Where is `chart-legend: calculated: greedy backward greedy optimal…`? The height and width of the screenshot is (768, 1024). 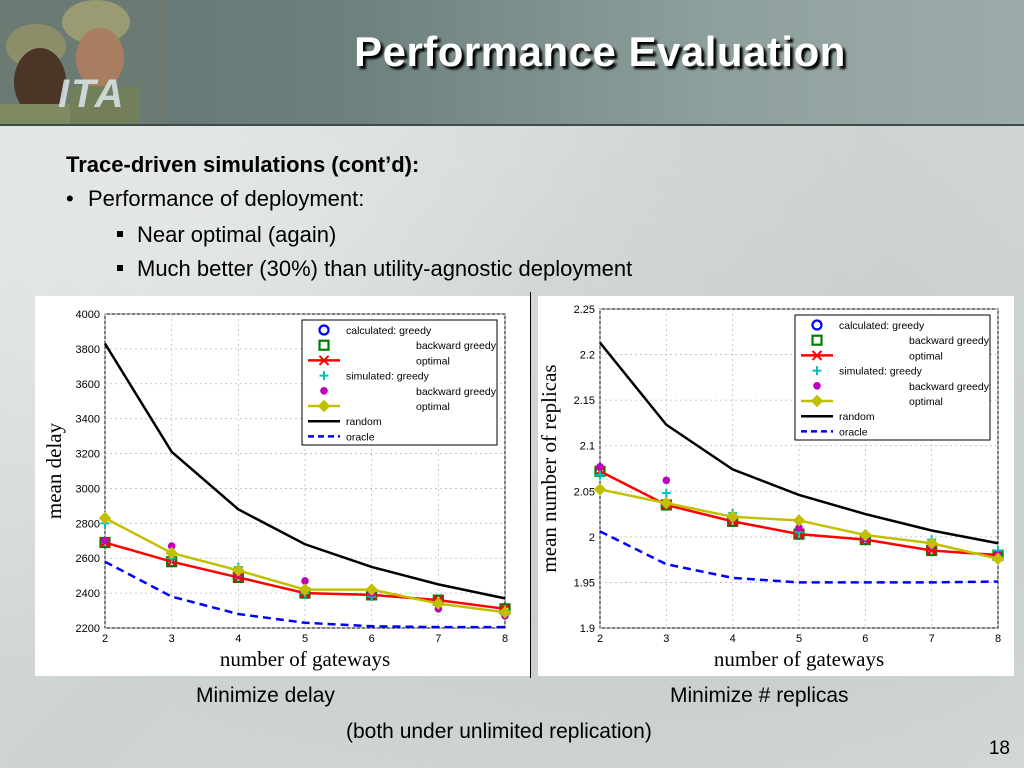 chart-legend: calculated: greedy backward greedy optimal… is located at coordinates (892, 377).